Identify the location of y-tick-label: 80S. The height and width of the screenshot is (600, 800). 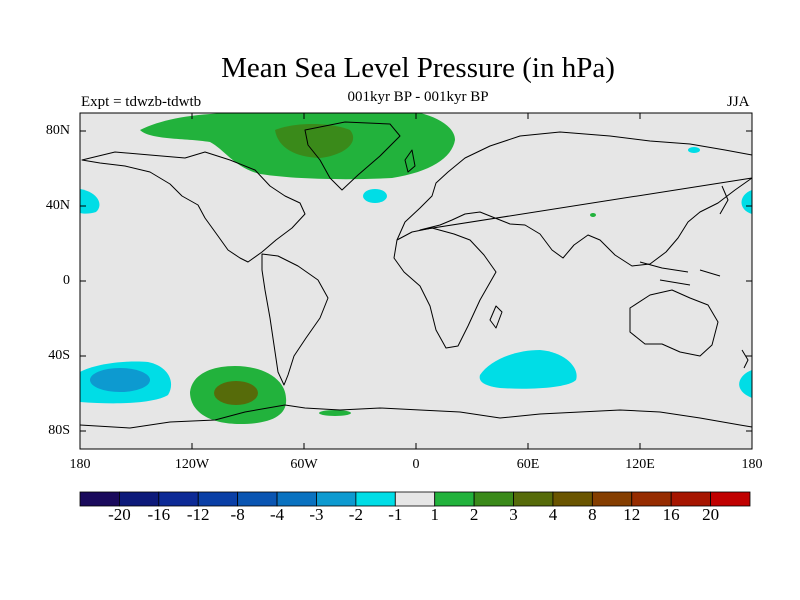
(59, 430).